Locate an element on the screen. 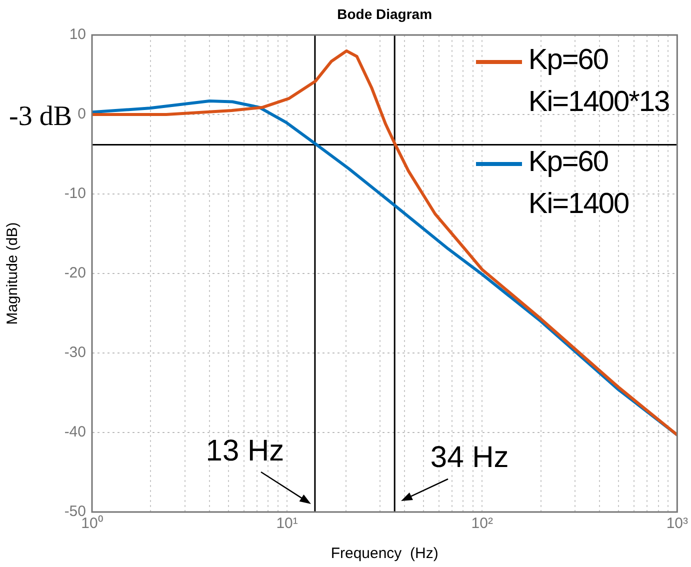  x-tick-label: 10² is located at coordinates (482, 523).